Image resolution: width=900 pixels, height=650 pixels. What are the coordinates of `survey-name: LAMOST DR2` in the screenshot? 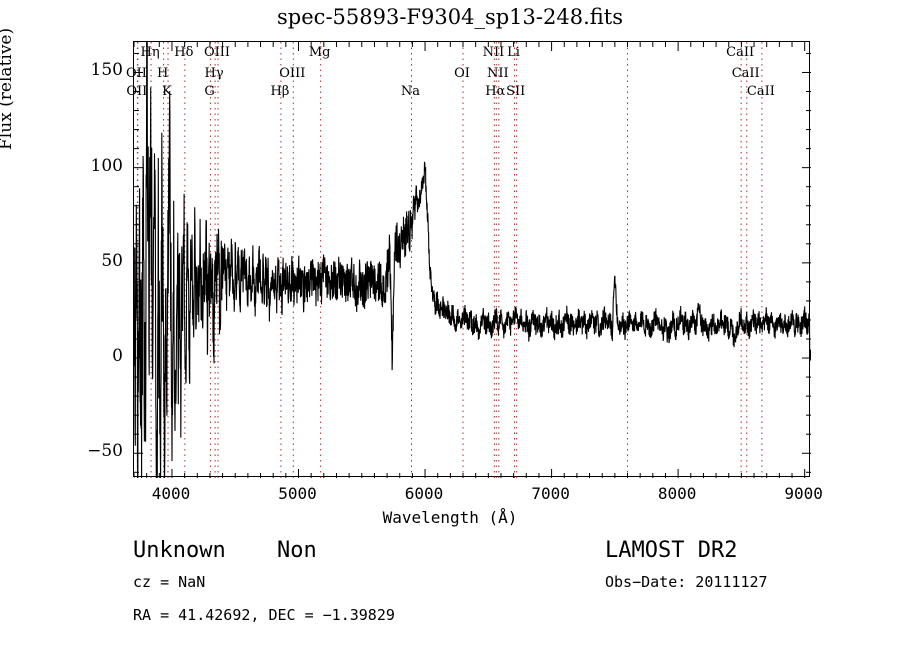 It's located at (671, 550).